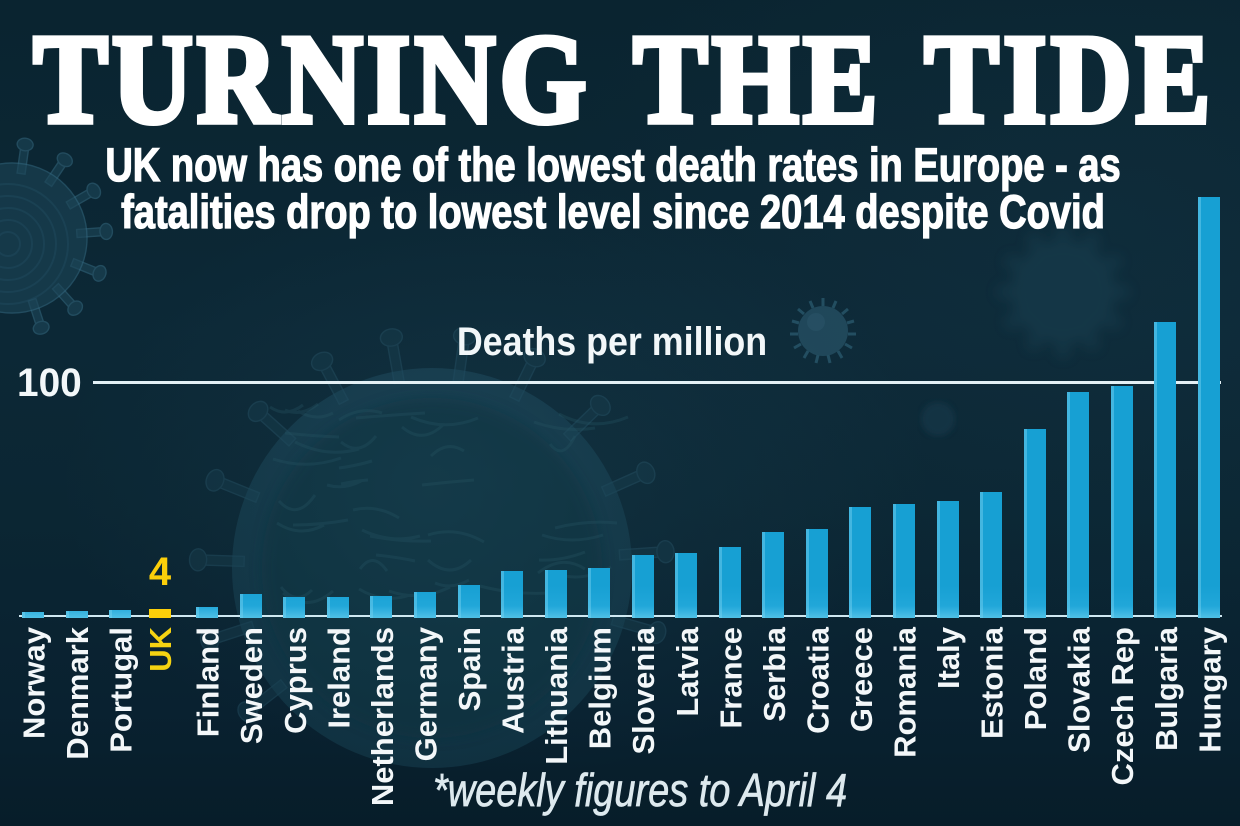 The height and width of the screenshot is (826, 1240). Describe the element at coordinates (1209, 689) in the screenshot. I see `svg-text: Hungary` at that location.